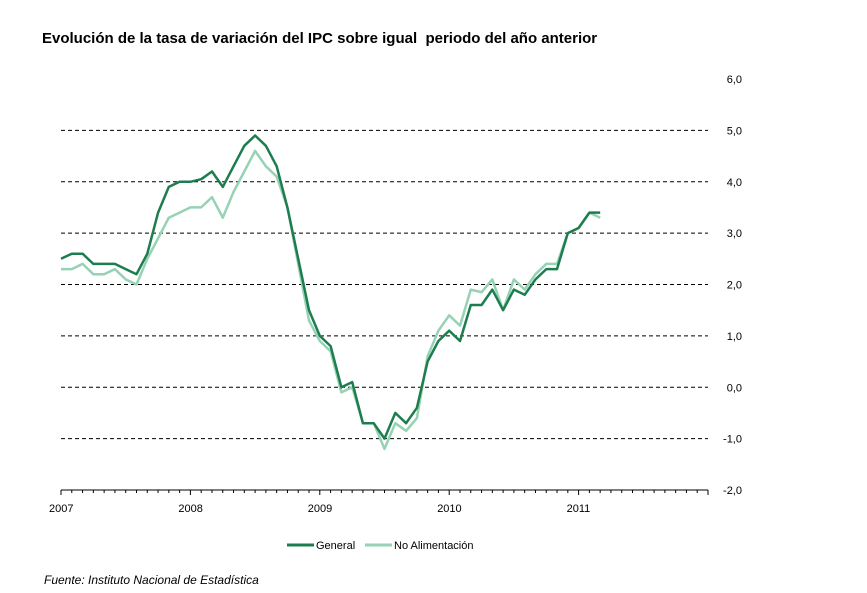 The height and width of the screenshot is (593, 867). I want to click on y-tick-label: 2,0, so click(734, 286).